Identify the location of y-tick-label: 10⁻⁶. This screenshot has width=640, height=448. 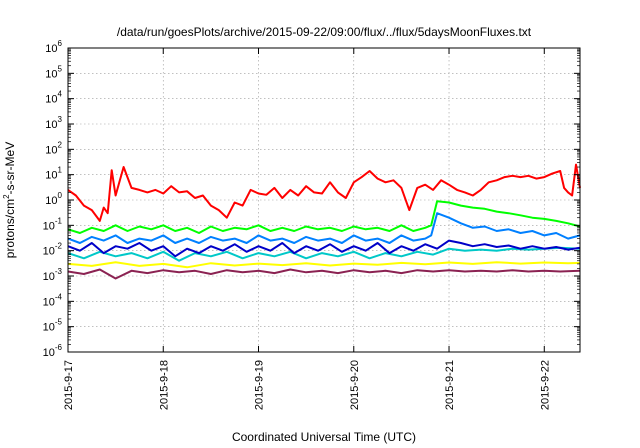
(53, 351).